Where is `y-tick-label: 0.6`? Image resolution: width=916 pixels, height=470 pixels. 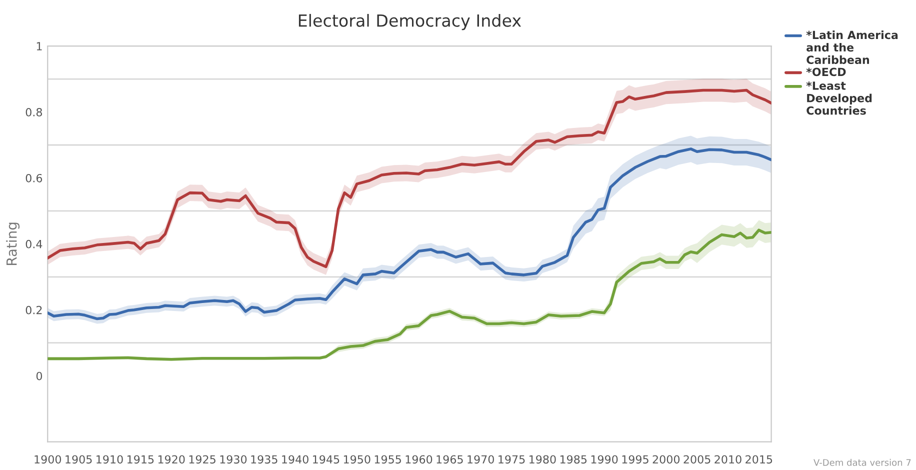 y-tick-label: 0.6 is located at coordinates (34, 178).